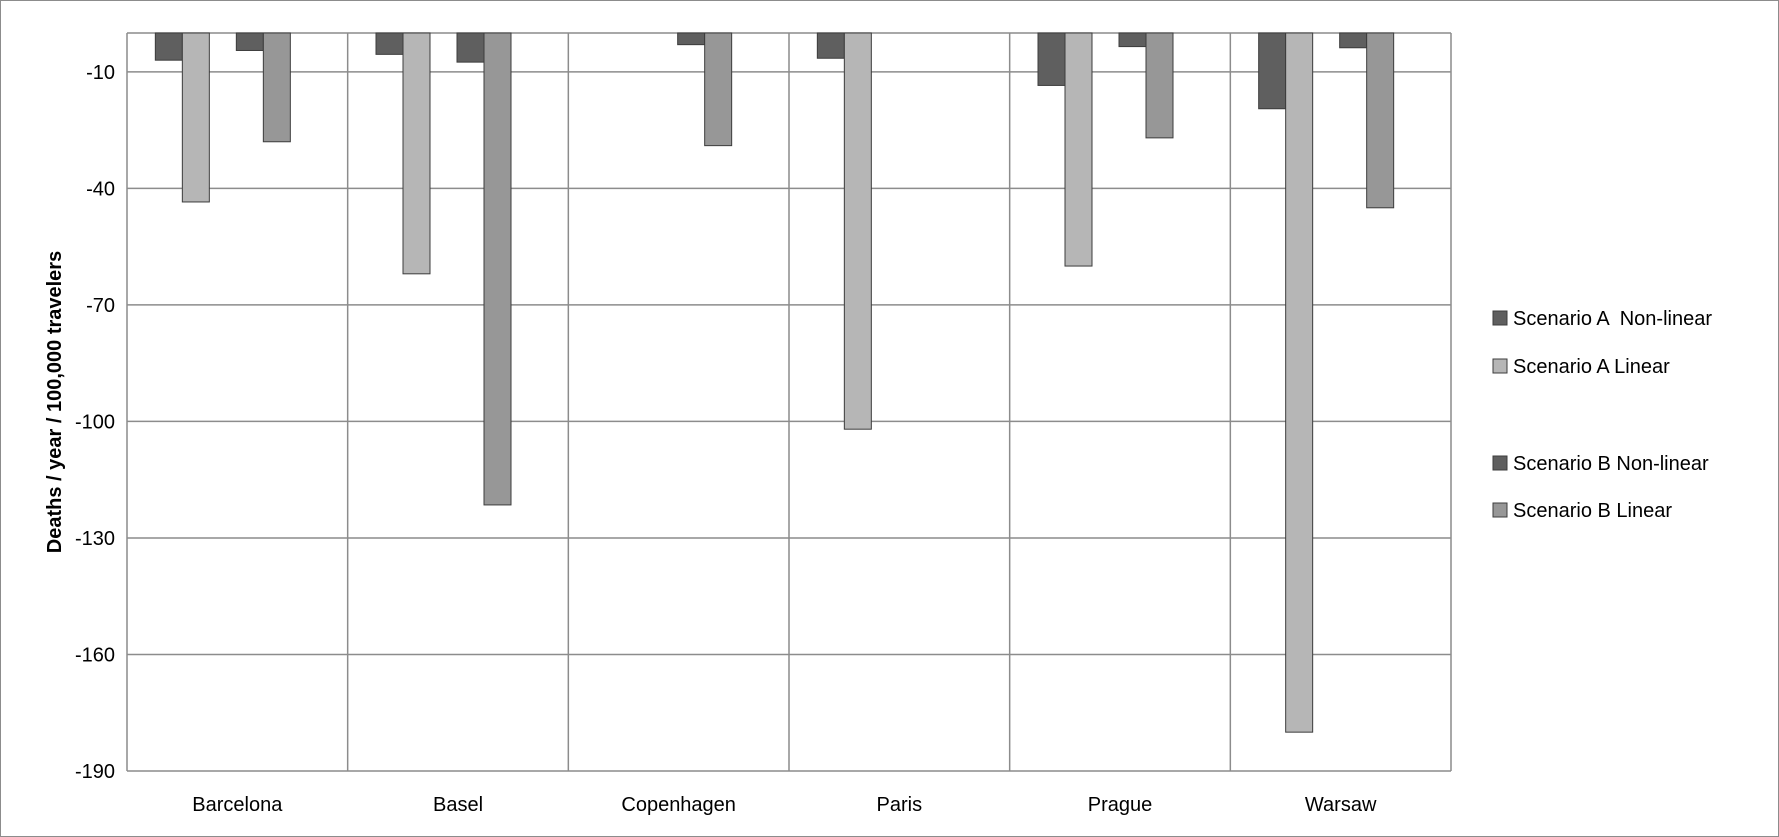 The width and height of the screenshot is (1779, 837). What do you see at coordinates (100, 306) in the screenshot?
I see `y-tick-label: -70` at bounding box center [100, 306].